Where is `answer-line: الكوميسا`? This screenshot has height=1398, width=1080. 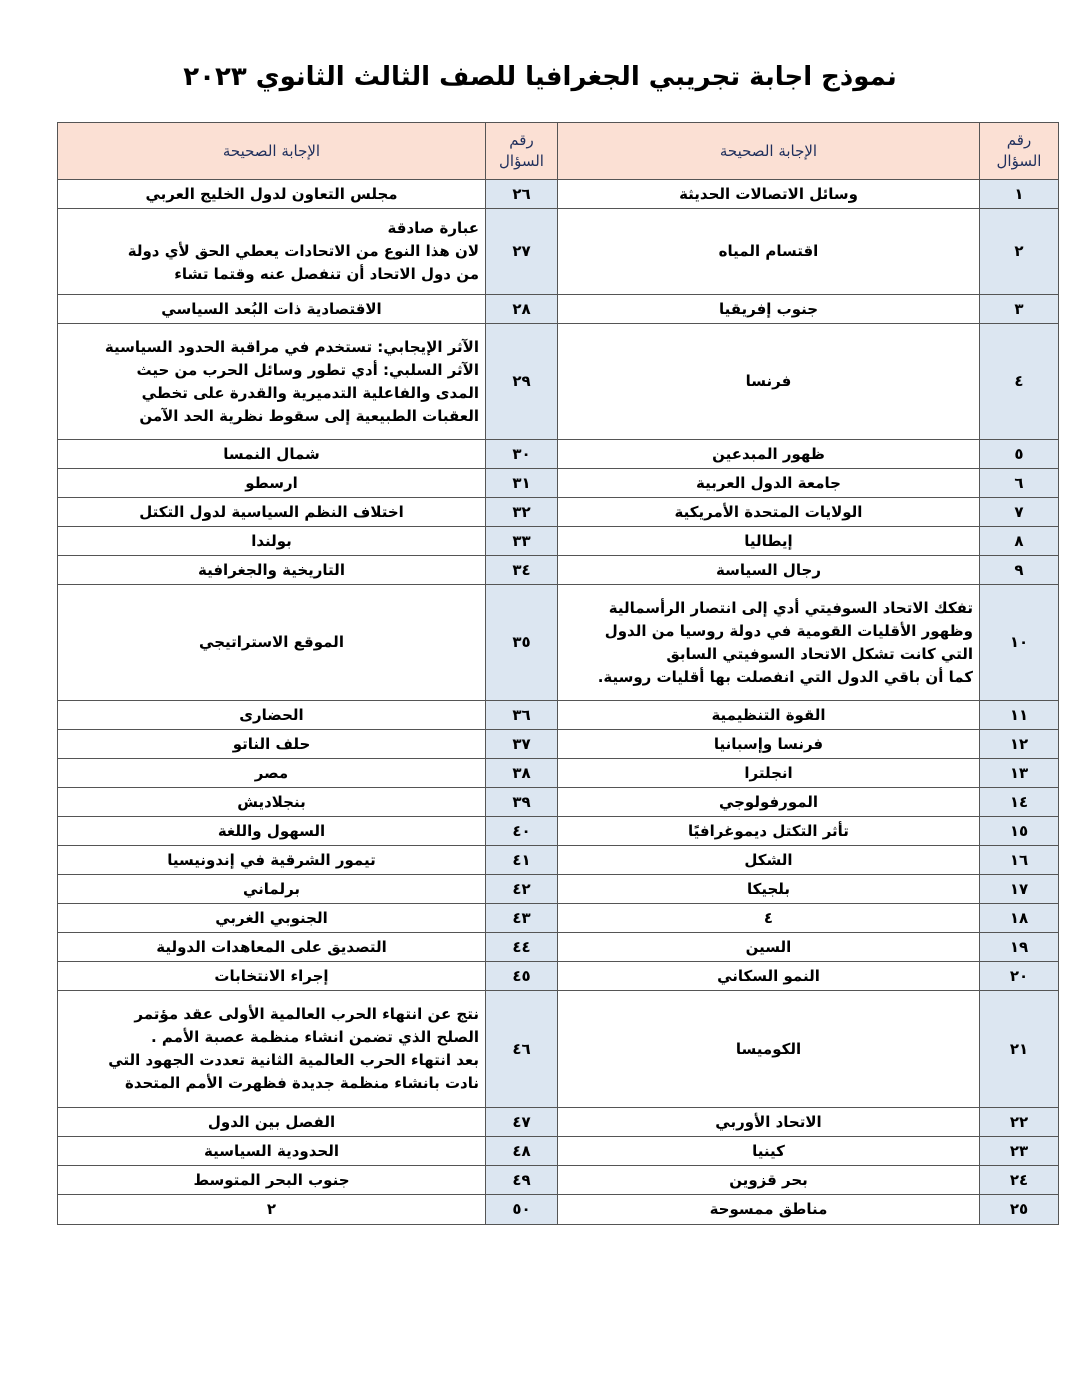
answer-line: الكوميسا is located at coordinates (768, 1048).